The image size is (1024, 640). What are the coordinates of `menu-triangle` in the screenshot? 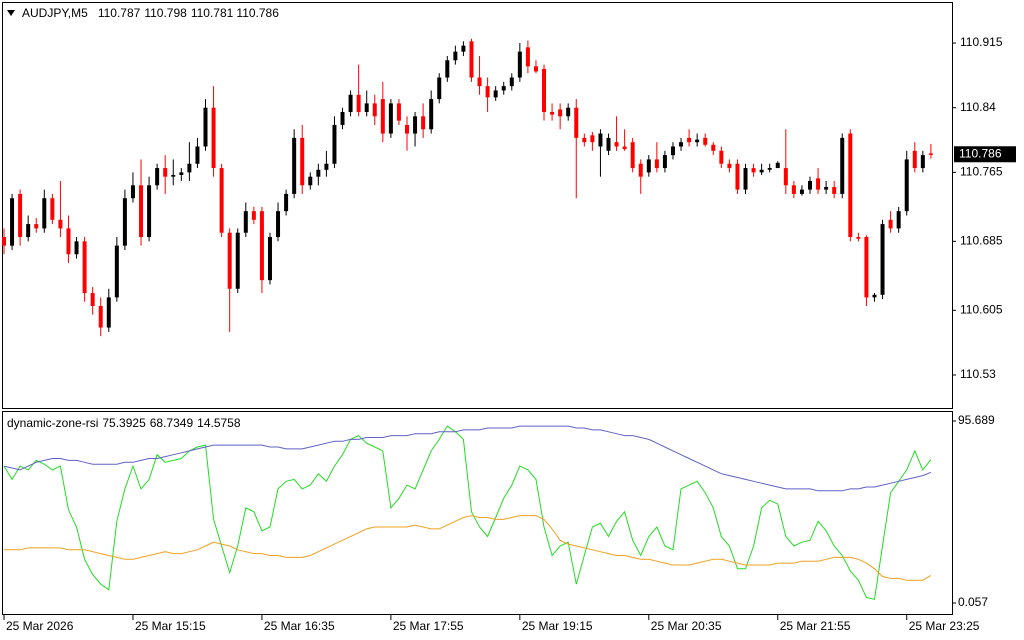 It's located at (11, 13).